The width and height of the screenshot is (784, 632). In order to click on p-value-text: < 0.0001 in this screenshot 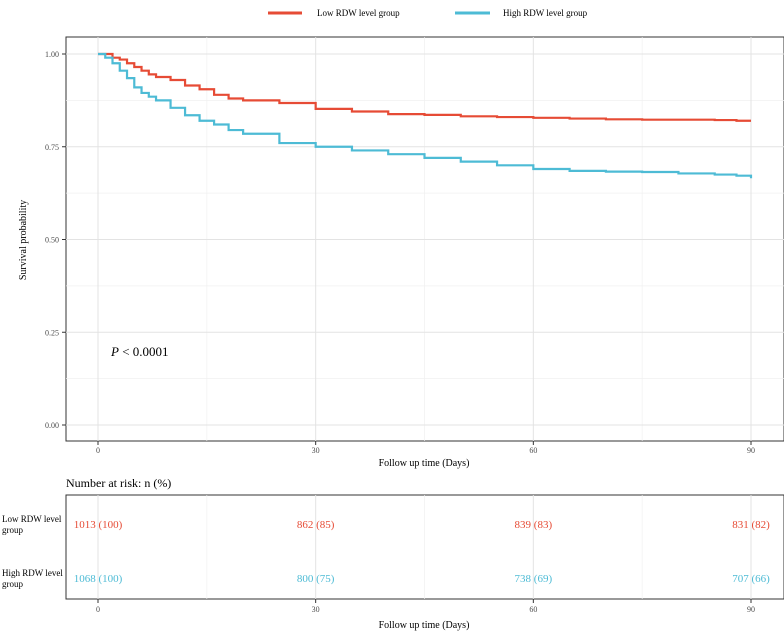, I will do `click(144, 351)`.